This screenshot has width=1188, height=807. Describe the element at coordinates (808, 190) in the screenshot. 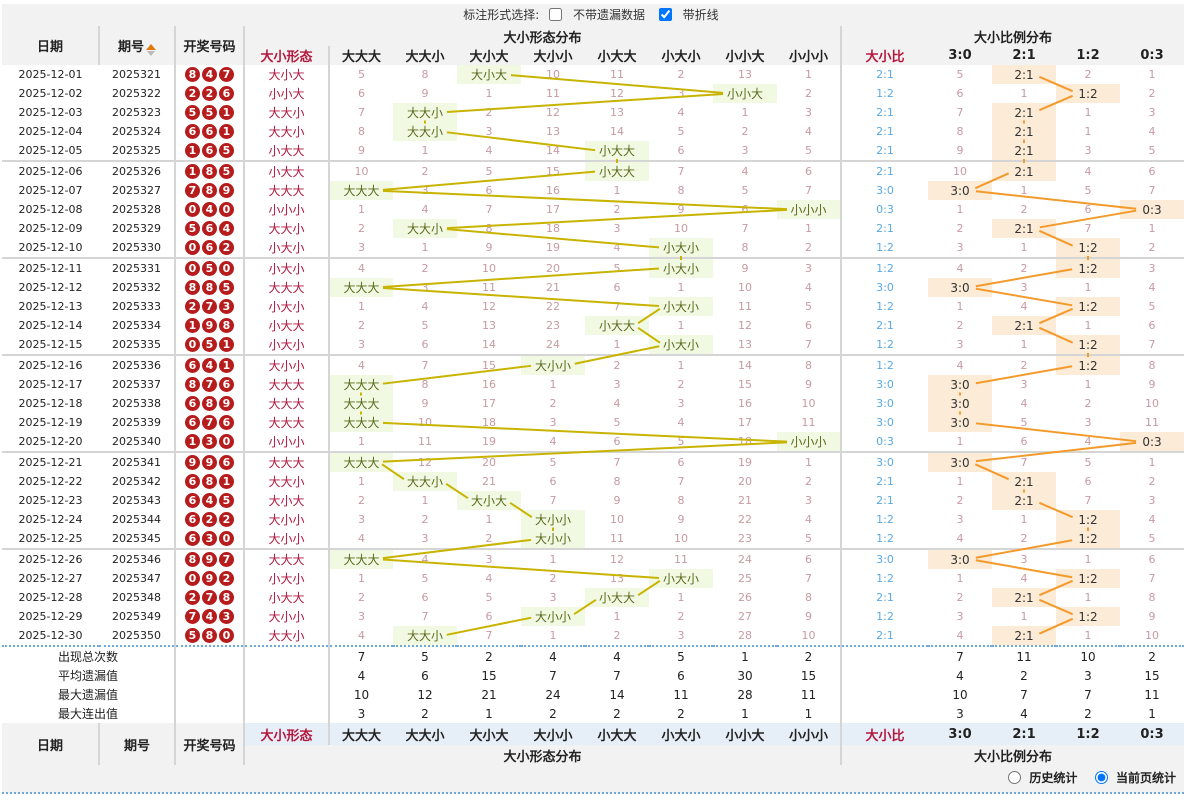

I see `shape-miss-cell: 7` at that location.